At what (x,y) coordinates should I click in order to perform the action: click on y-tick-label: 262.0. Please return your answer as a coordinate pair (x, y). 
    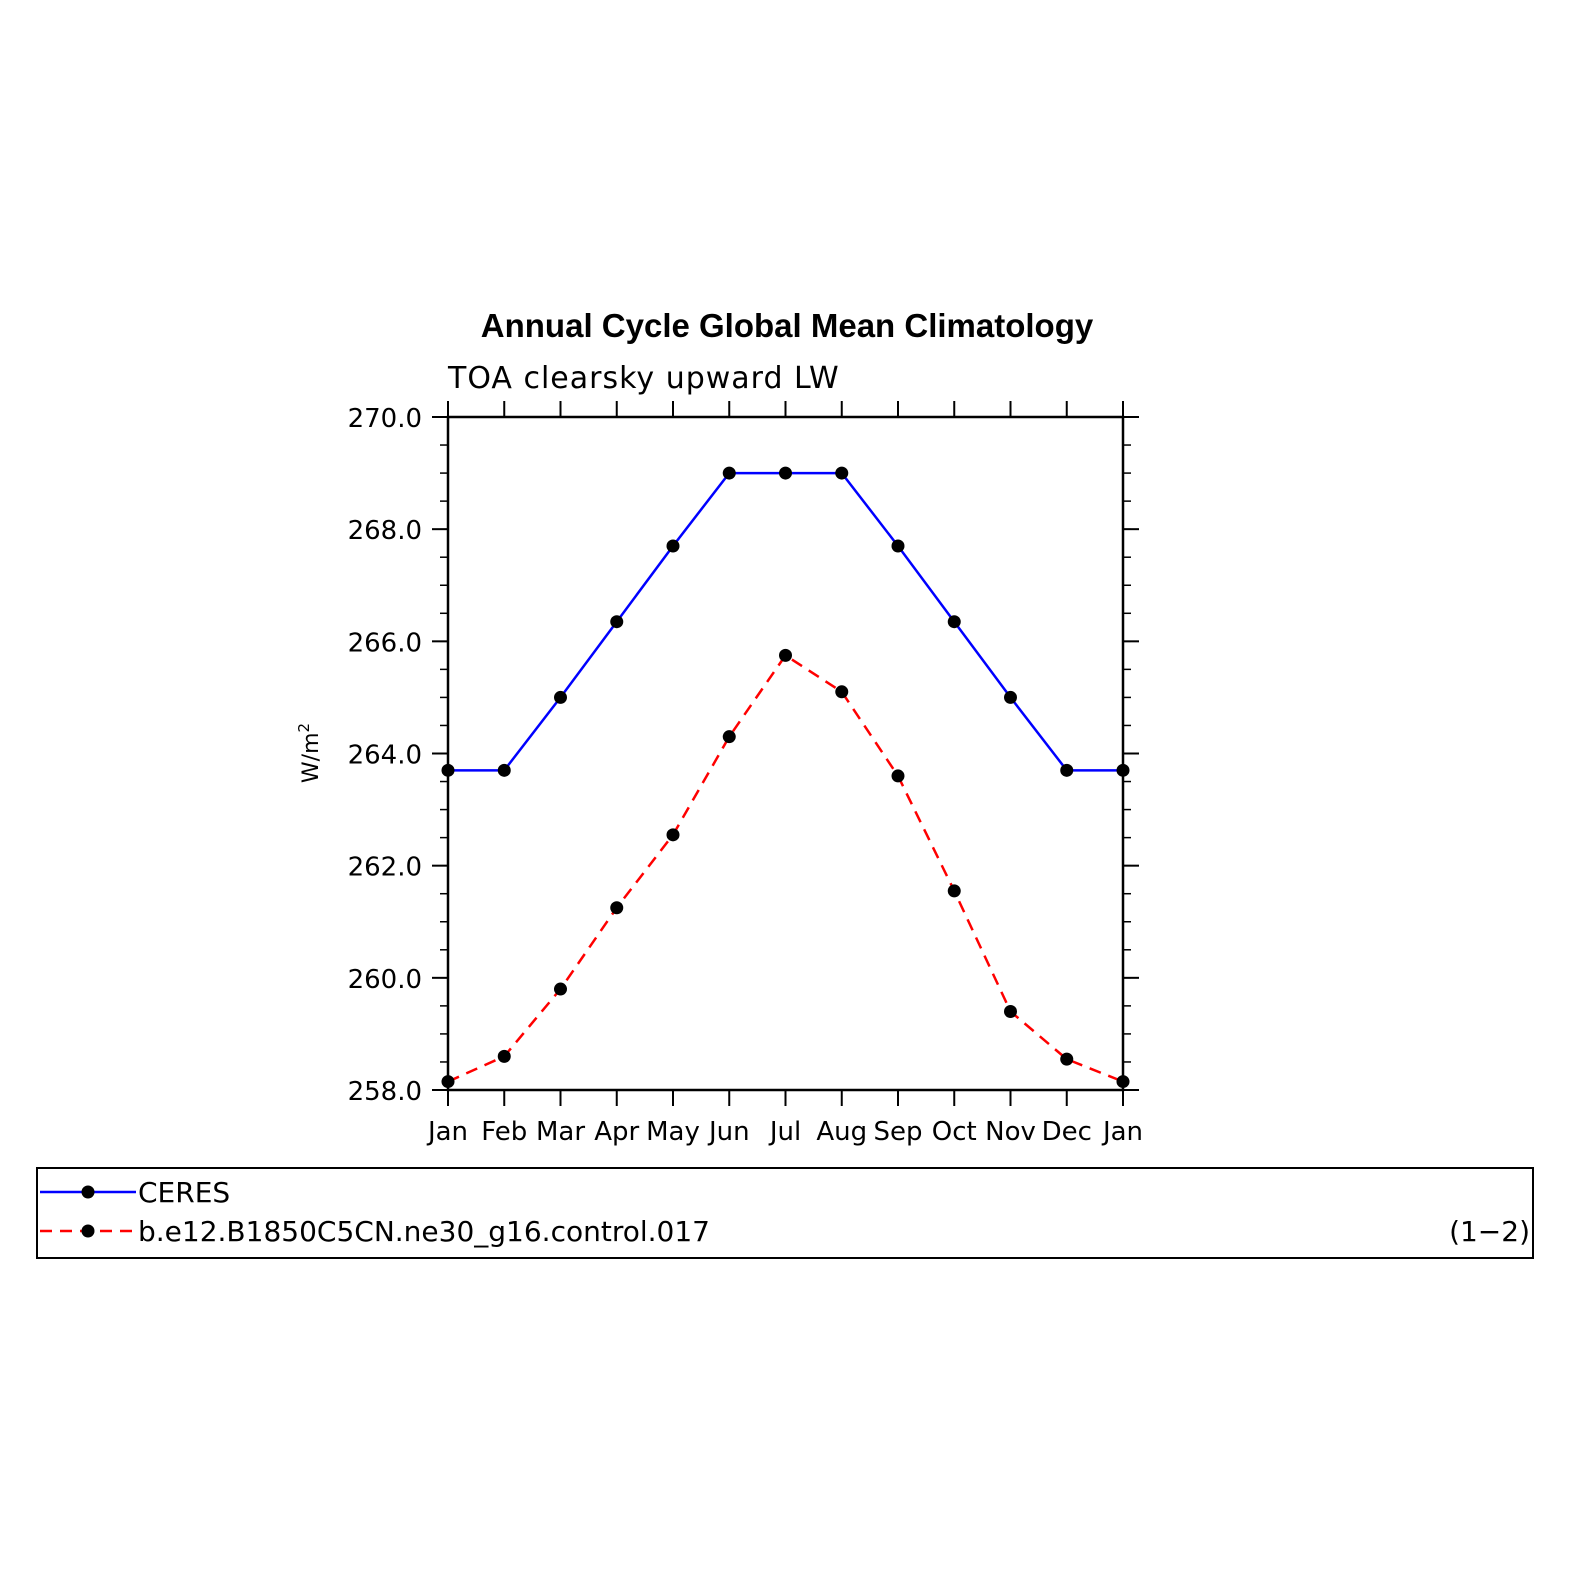
    Looking at the image, I should click on (385, 868).